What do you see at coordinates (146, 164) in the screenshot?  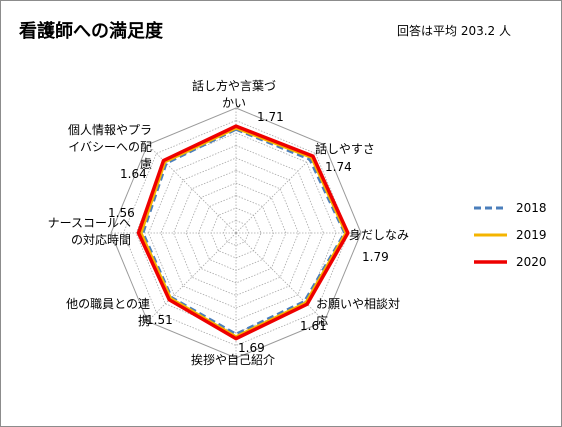 I see `category-label-line: 慮` at bounding box center [146, 164].